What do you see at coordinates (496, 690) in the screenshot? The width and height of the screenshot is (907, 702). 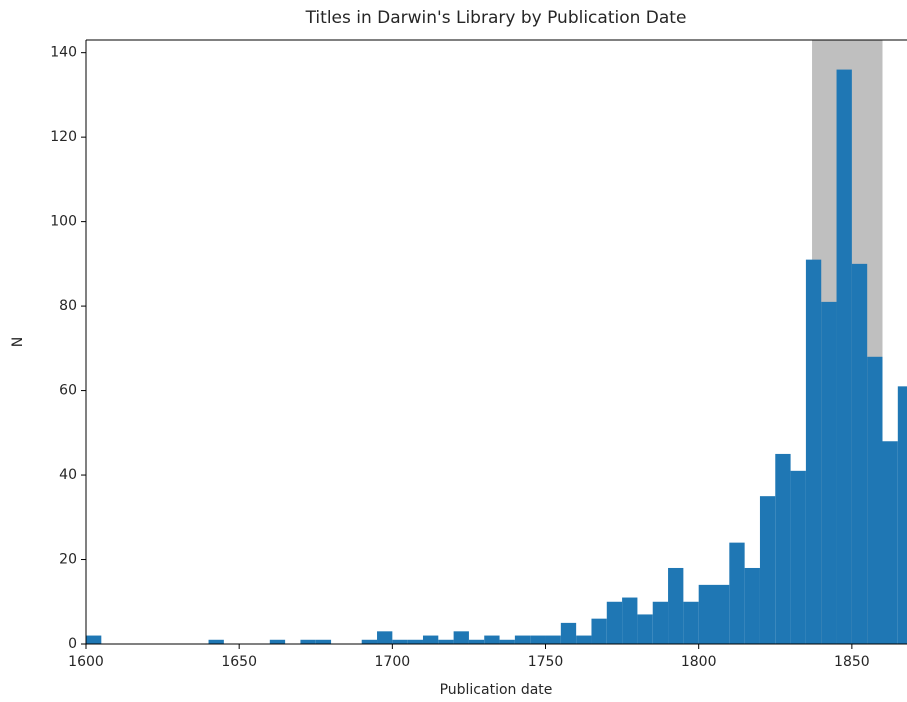 I see `x-axis-label: Publication date` at bounding box center [496, 690].